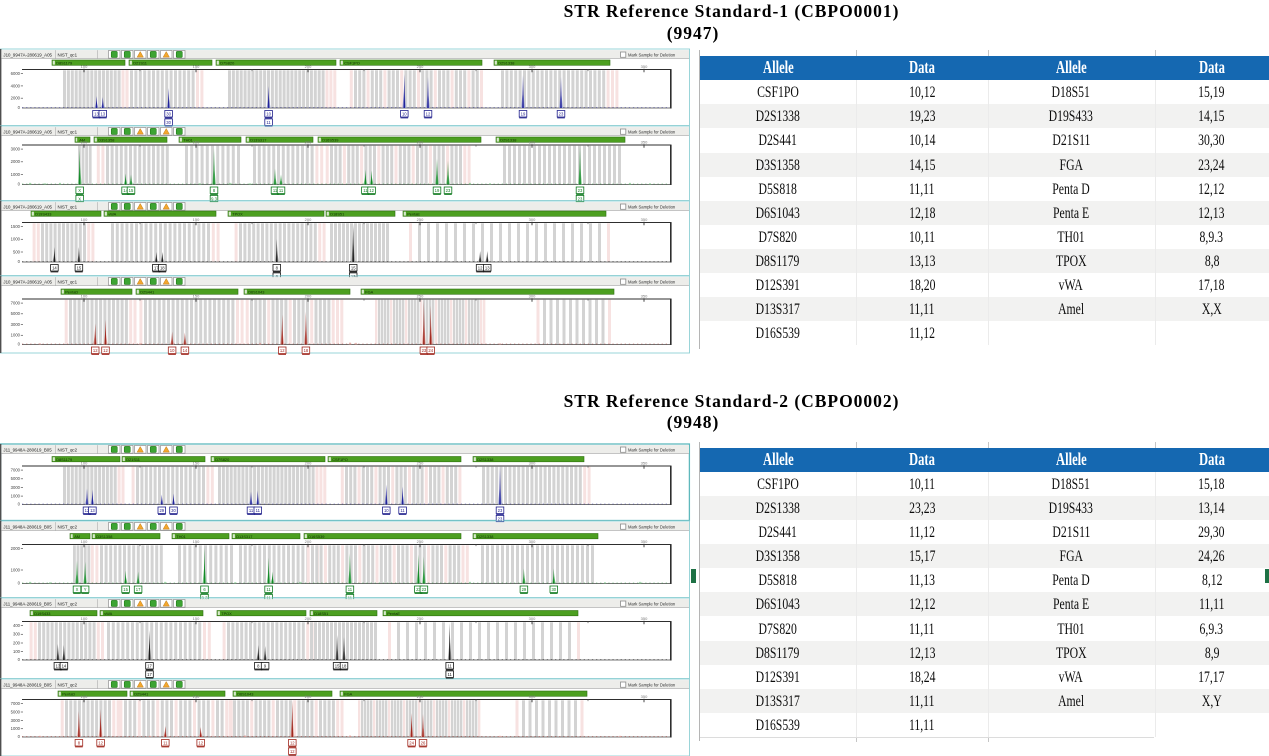  I want to click on svg-text: J11_9948A-280619_B05, so click(27, 450).